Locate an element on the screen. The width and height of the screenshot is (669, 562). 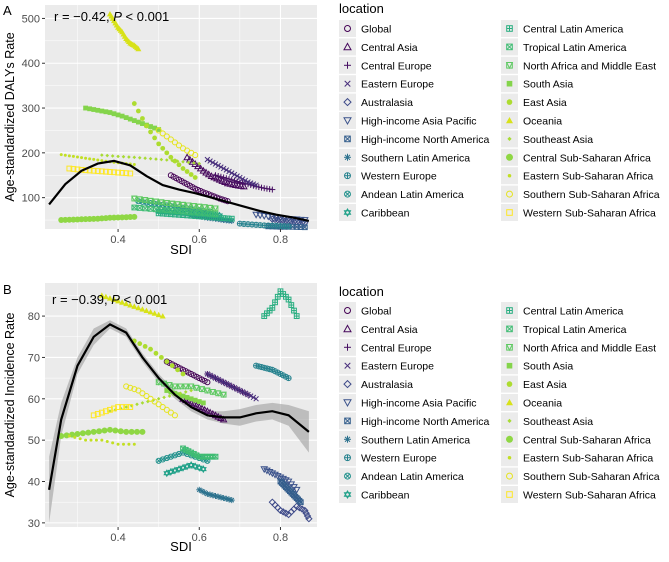
legend-label: Western Sub-Saharan Africa is located at coordinates (589, 496).